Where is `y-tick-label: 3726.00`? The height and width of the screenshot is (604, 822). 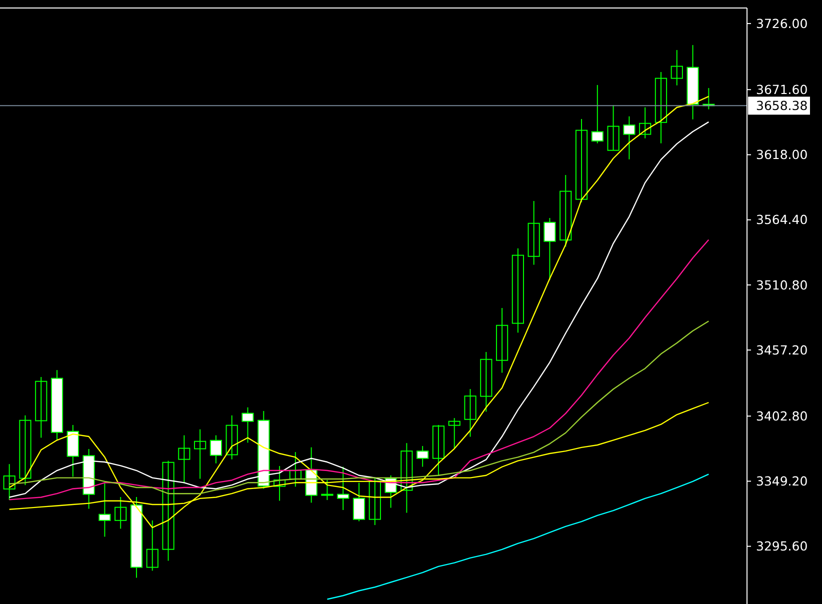 y-tick-label: 3726.00 is located at coordinates (782, 23).